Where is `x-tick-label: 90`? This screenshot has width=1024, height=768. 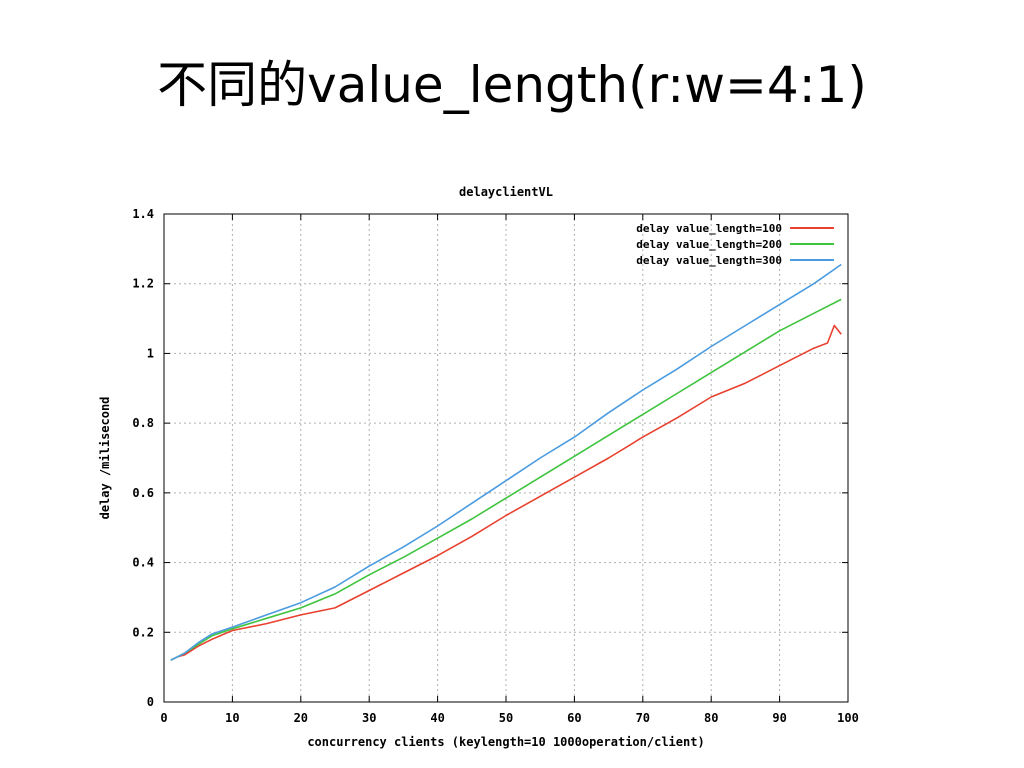
x-tick-label: 90 is located at coordinates (779, 718).